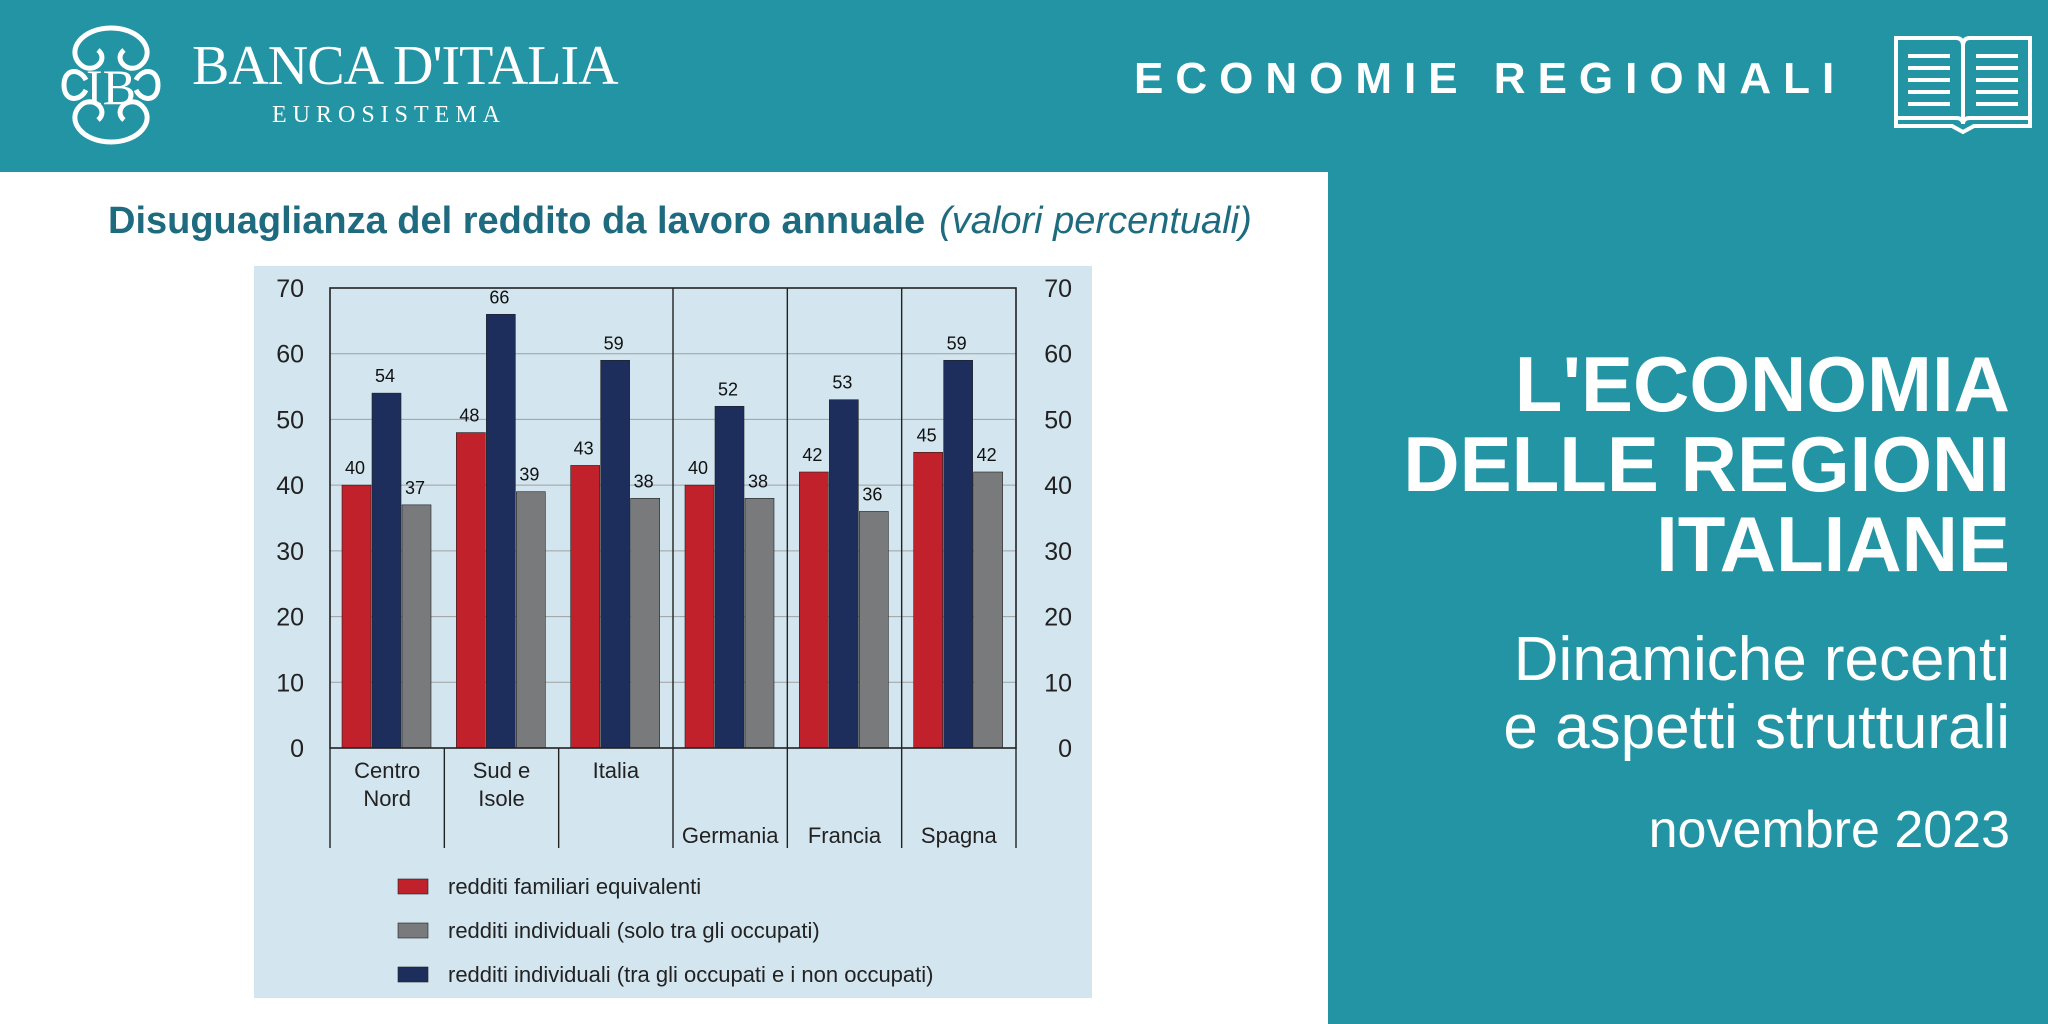 This screenshot has width=2048, height=1024. Describe the element at coordinates (469, 416) in the screenshot. I see `data-label: 48` at that location.